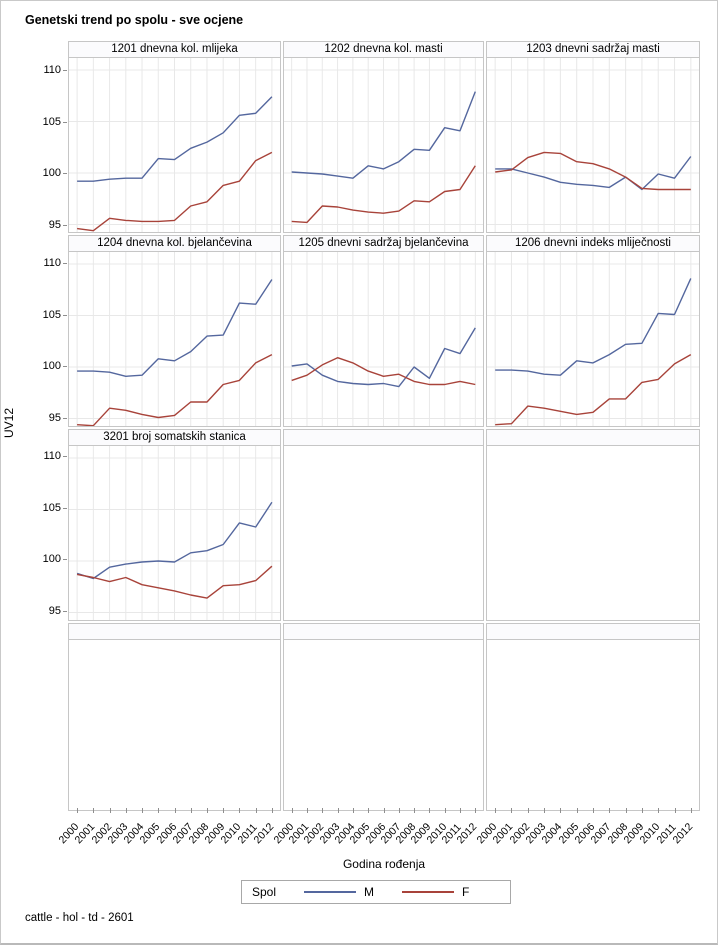 This screenshot has width=718, height=945. Describe the element at coordinates (369, 892) in the screenshot. I see `legend-label-m: M` at that location.